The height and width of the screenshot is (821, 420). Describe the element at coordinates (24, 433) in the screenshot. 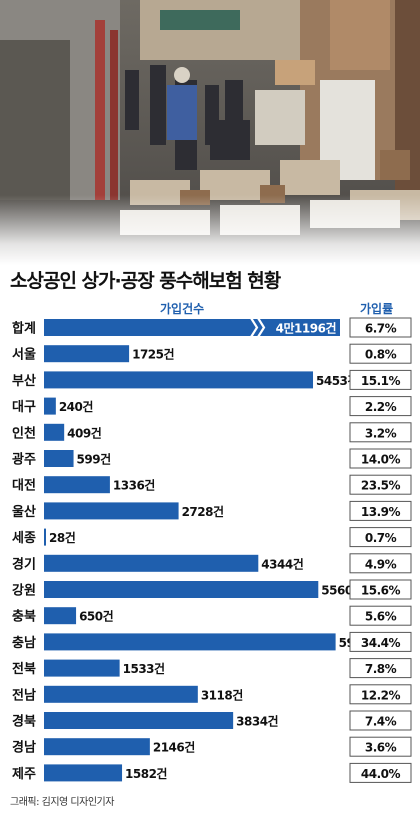

I see `category-label: 인천` at that location.